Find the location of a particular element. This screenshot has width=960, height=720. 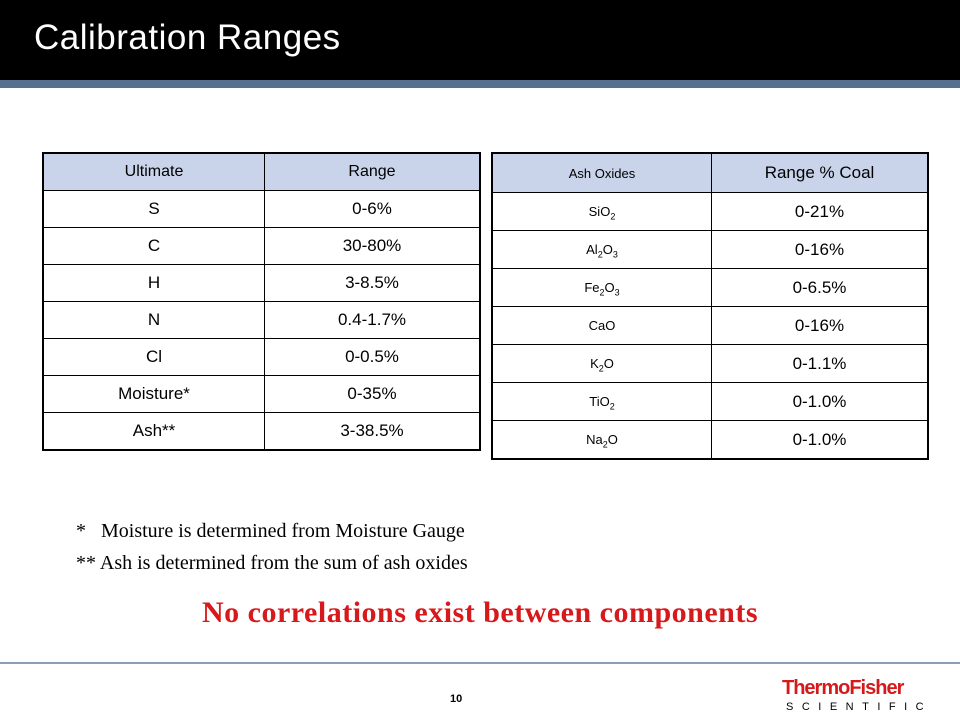

oxide-cell: TiO2 is located at coordinates (602, 401).